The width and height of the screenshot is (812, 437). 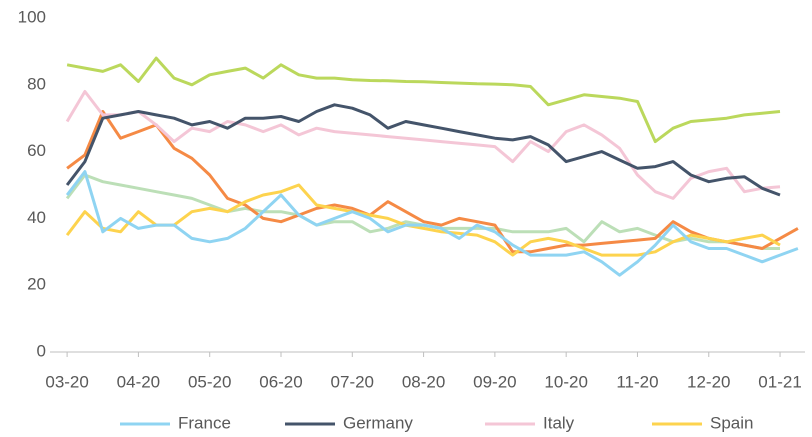 What do you see at coordinates (731, 422) in the screenshot?
I see `legend-label: Spain` at bounding box center [731, 422].